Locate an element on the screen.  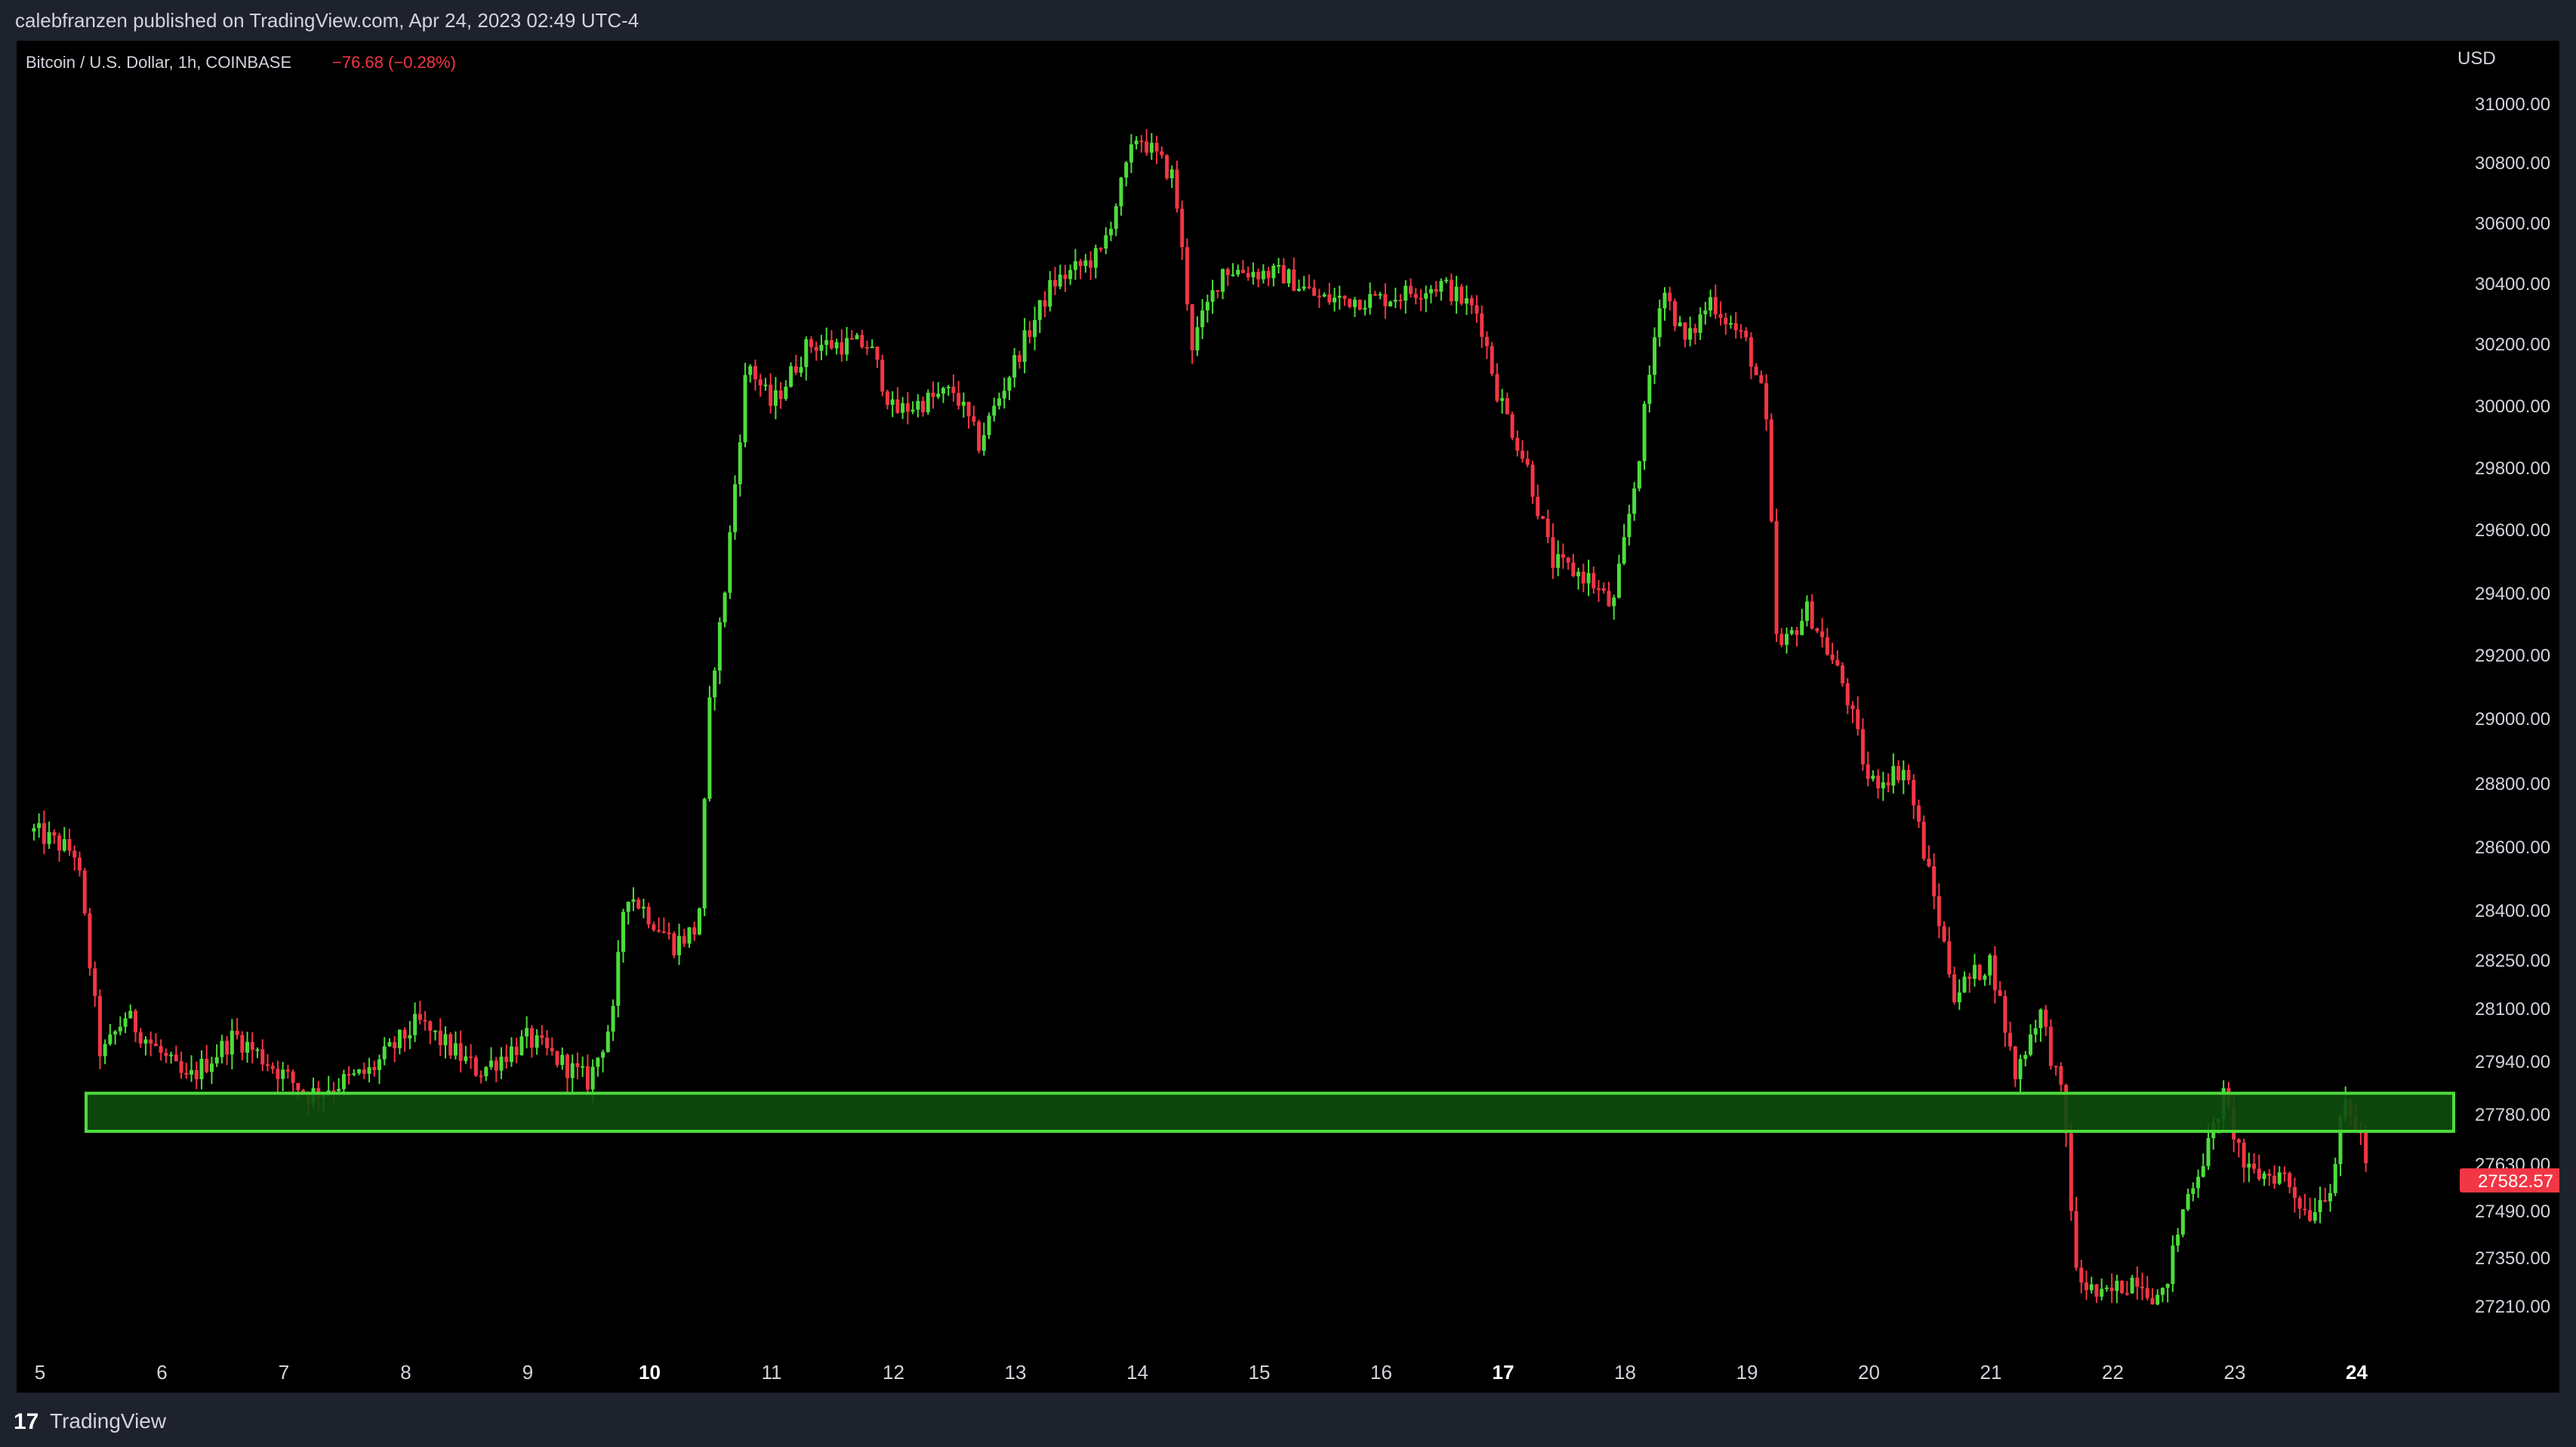
y-tick-label: 30200.00 is located at coordinates (2512, 345).